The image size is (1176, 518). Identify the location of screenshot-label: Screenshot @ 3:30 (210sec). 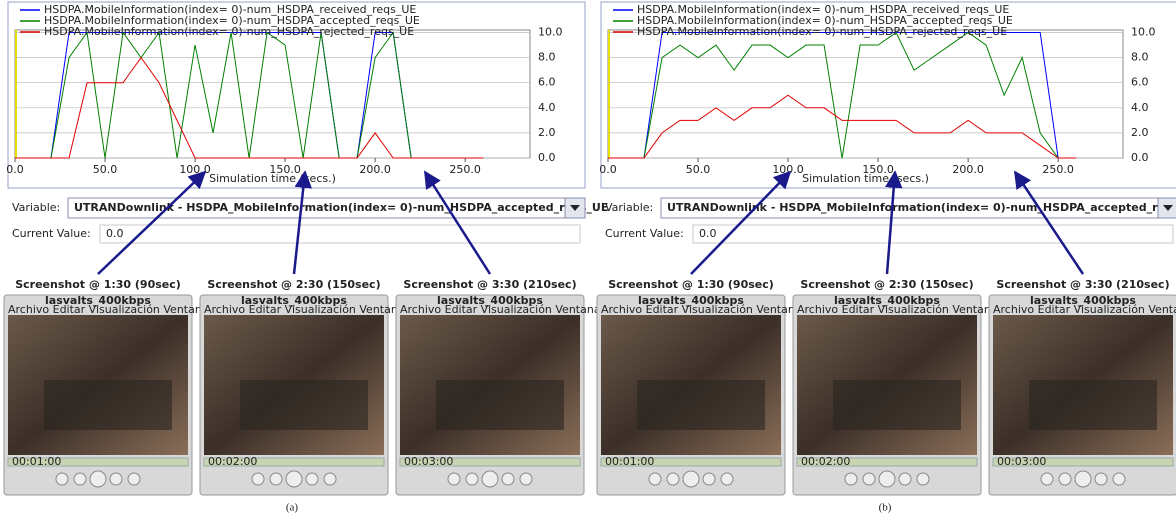
(489, 284).